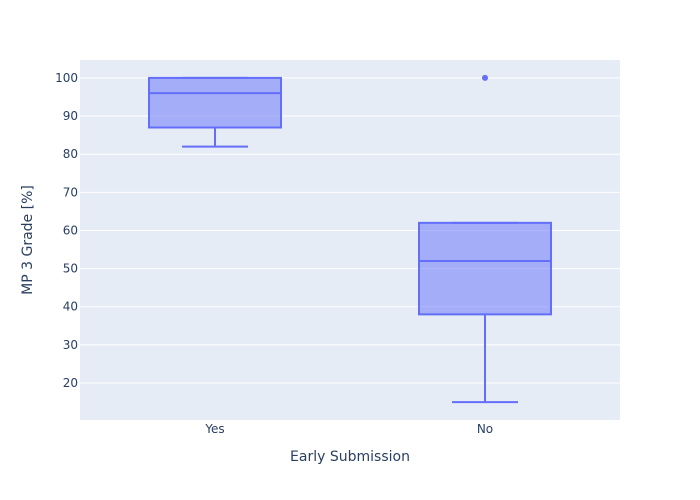 This screenshot has height=500, width=700. I want to click on y-tick-label: 70, so click(70, 192).